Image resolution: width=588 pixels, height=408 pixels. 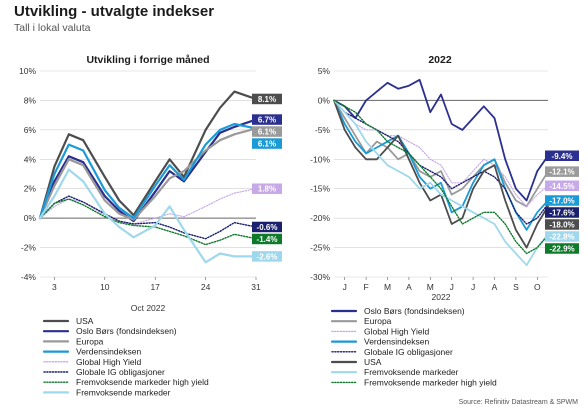 What do you see at coordinates (365, 287) in the screenshot?
I see `x-tick-label: F` at bounding box center [365, 287].